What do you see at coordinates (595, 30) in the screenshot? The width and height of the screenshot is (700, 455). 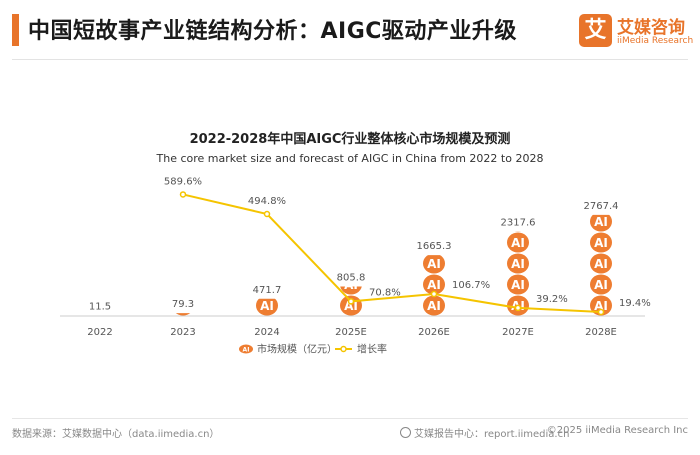 I see `logo-mark-icon: 艾` at bounding box center [595, 30].